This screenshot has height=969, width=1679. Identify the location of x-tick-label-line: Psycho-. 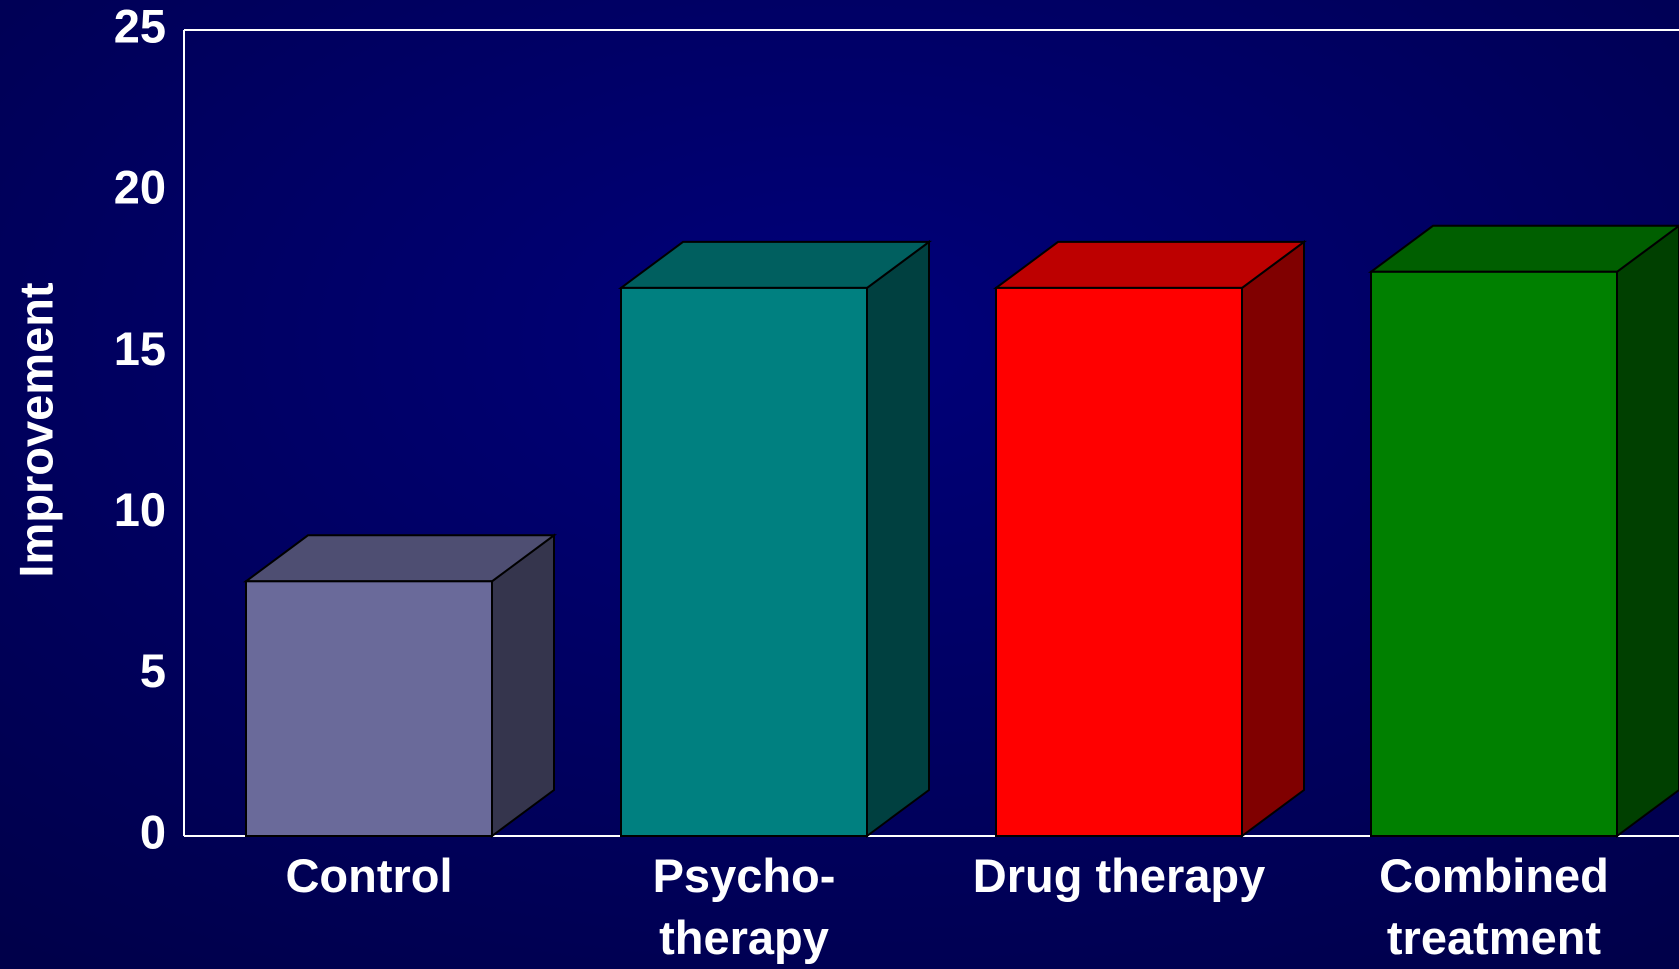
(744, 875).